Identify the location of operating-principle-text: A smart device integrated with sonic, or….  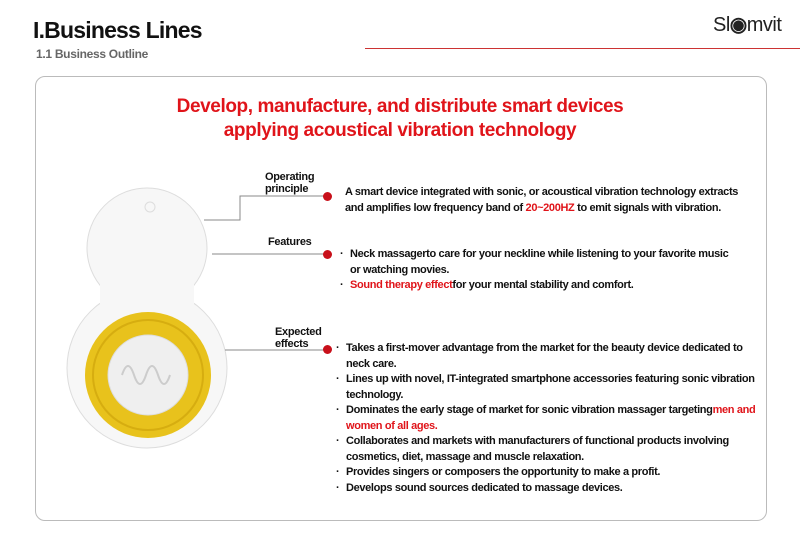
(542, 200).